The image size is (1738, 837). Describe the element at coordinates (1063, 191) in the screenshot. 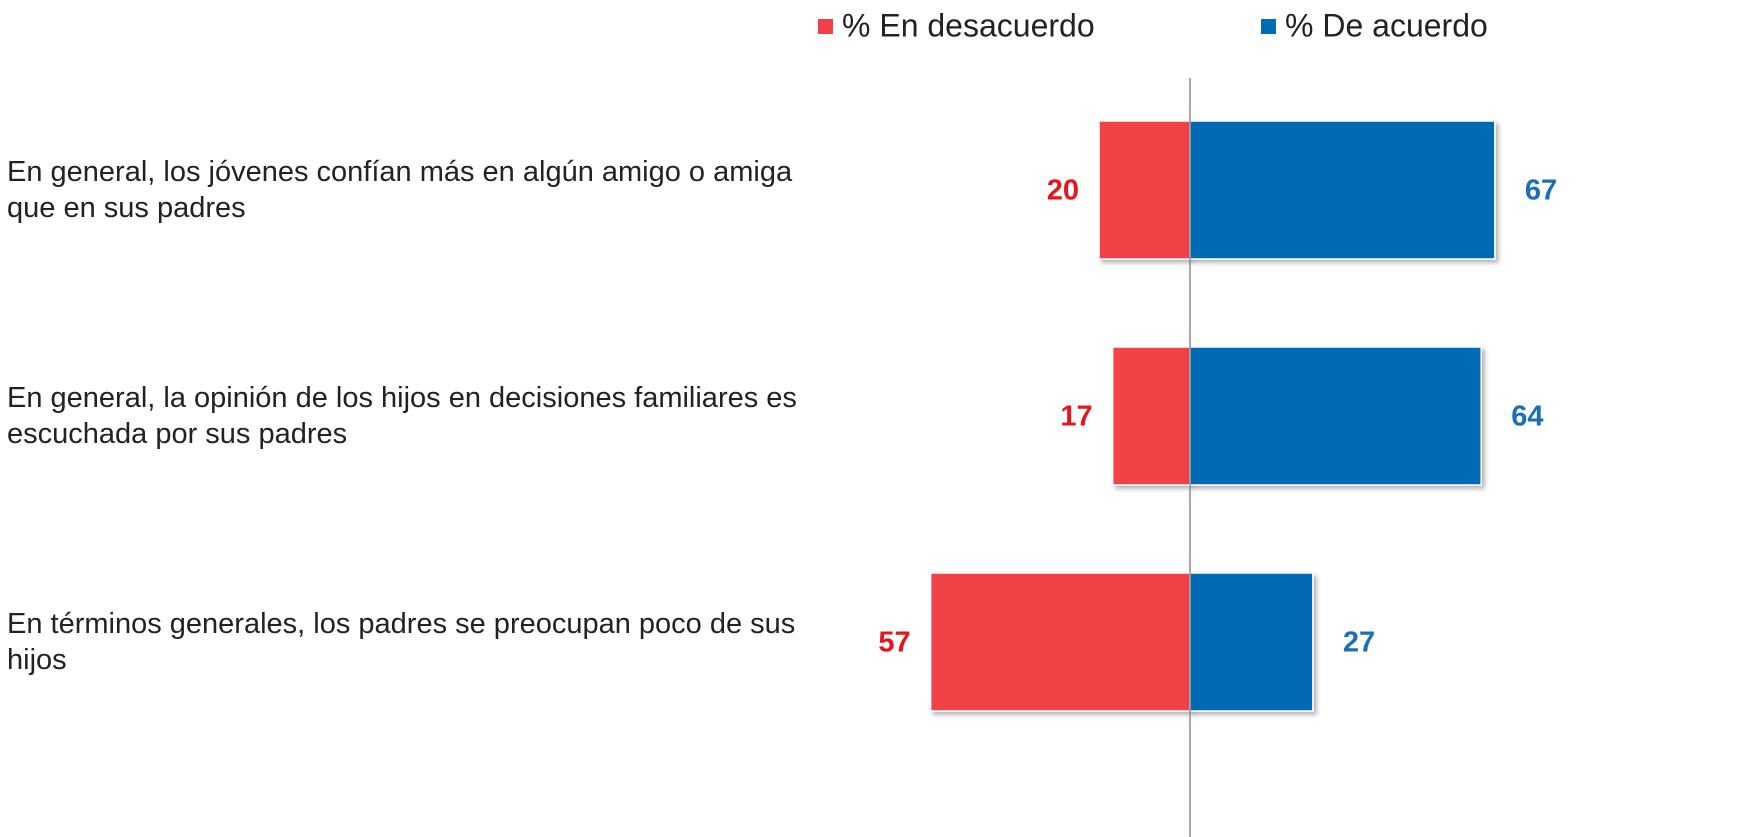

I see `data-label: 20` at that location.